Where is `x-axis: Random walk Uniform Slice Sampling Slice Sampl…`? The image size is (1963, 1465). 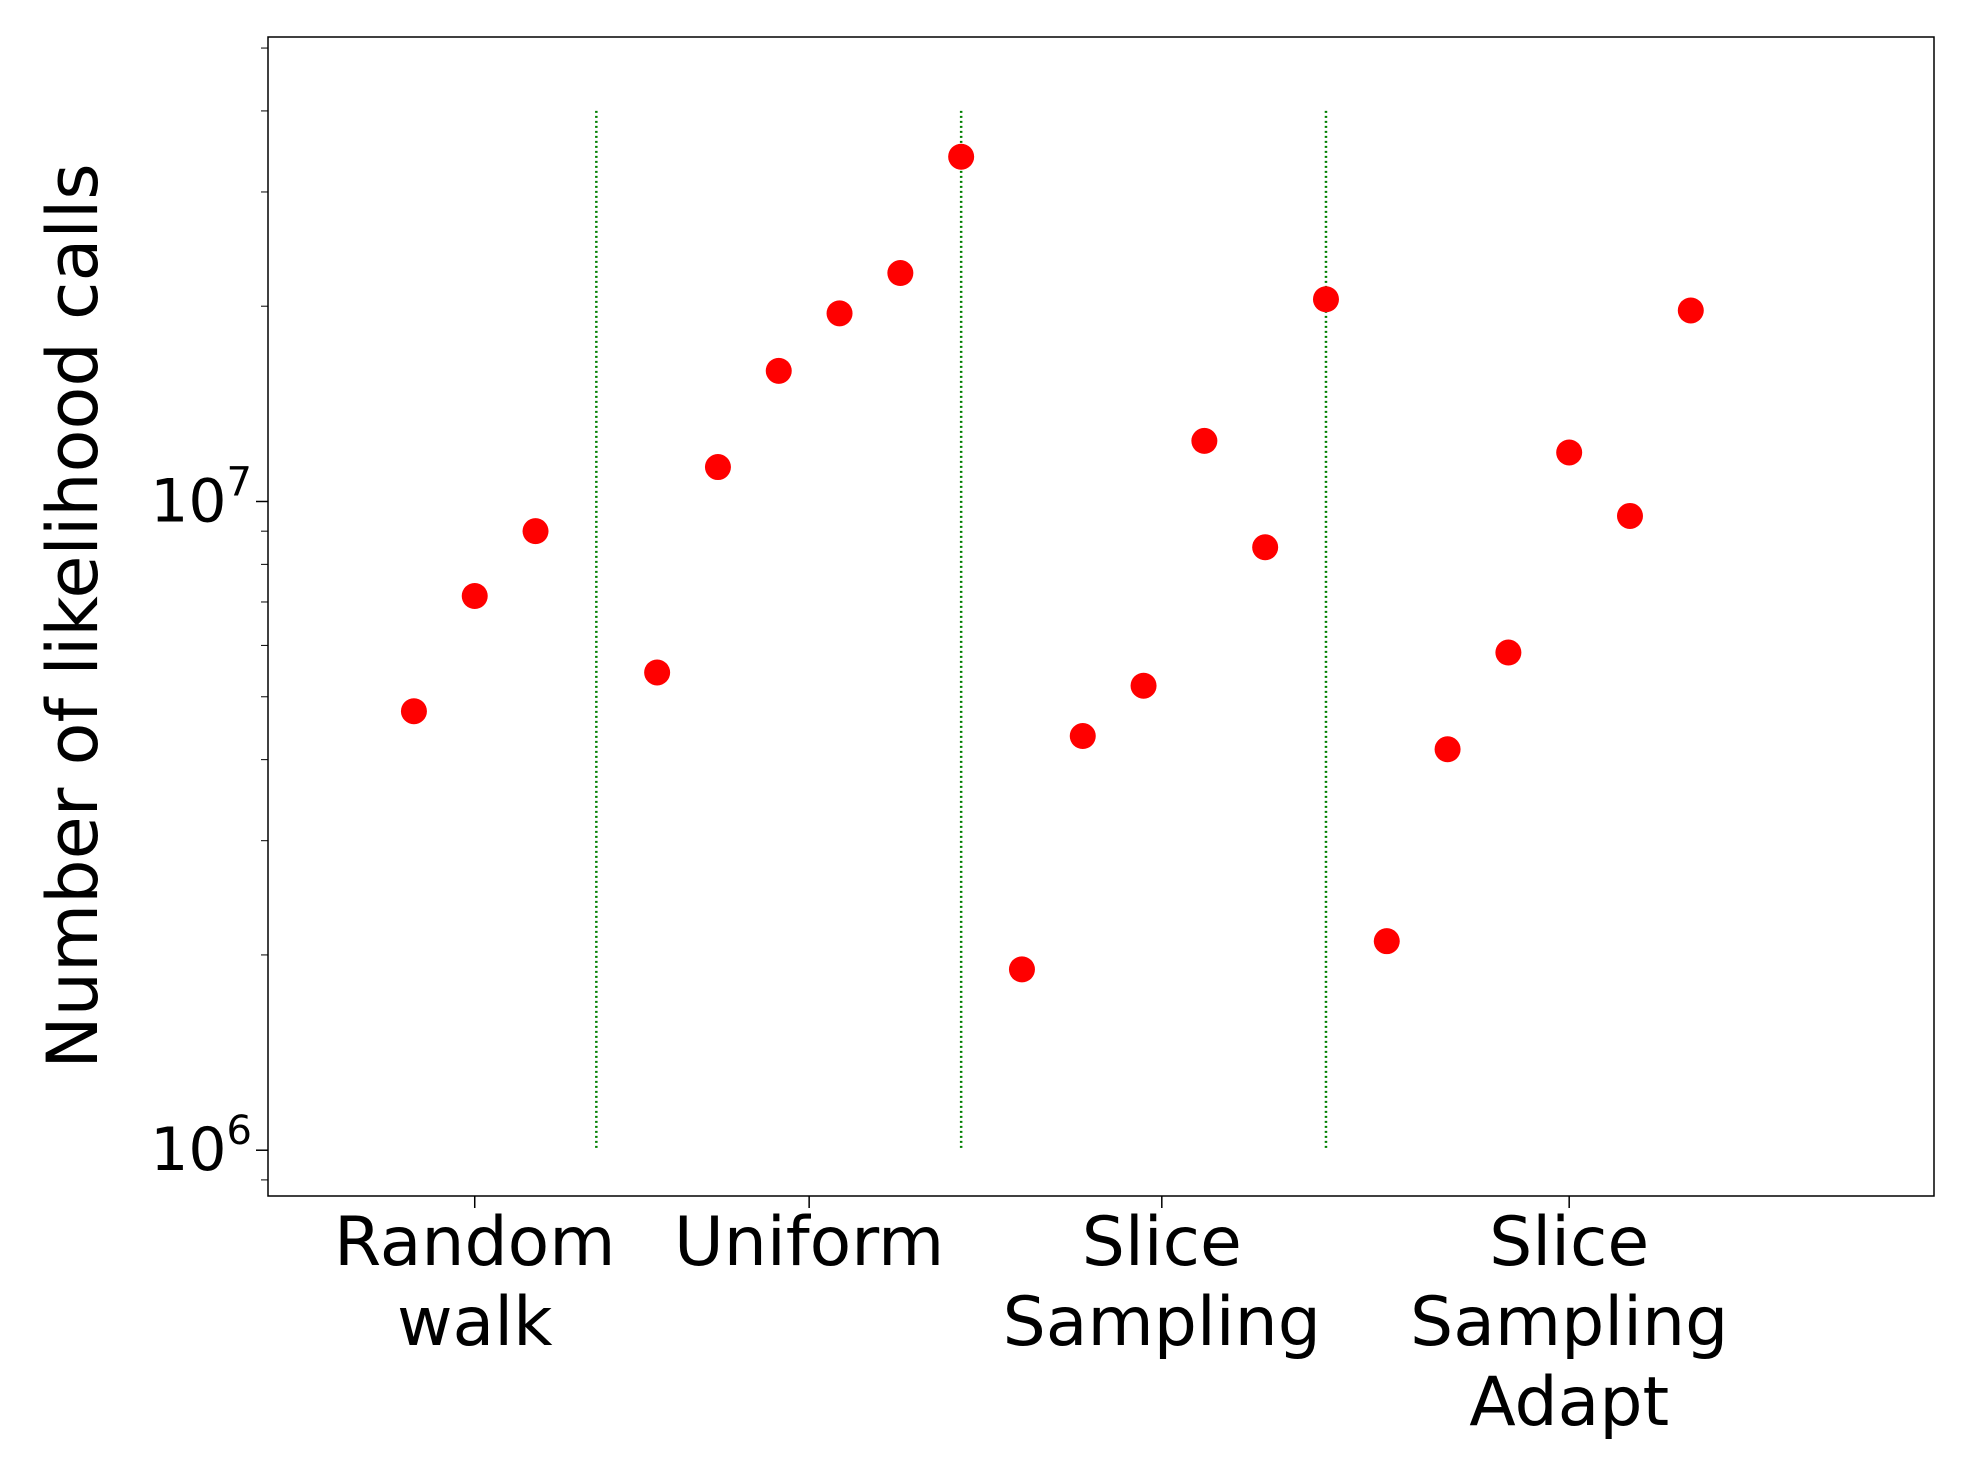
x-axis: Random walk Uniform Slice Sampling Slice Sampl… is located at coordinates (1031, 1319).